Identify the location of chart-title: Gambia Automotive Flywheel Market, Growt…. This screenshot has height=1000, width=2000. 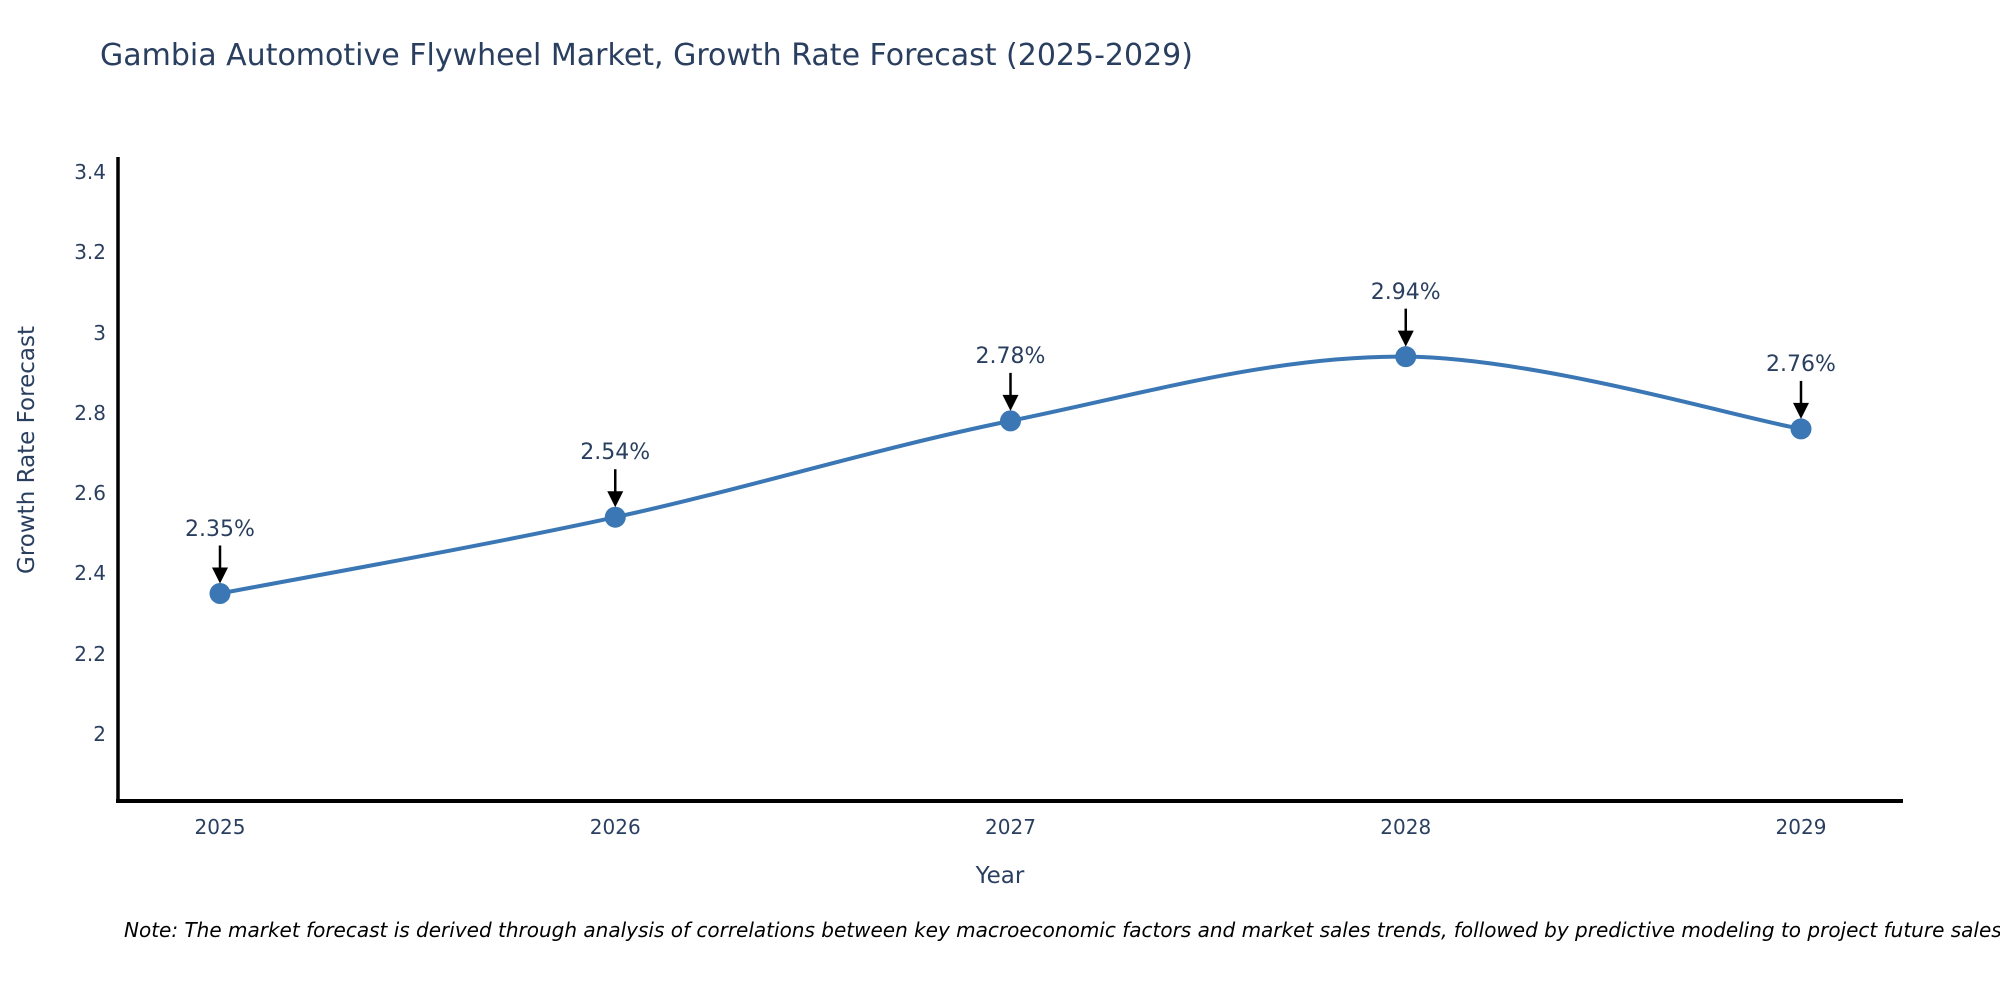
(646, 55).